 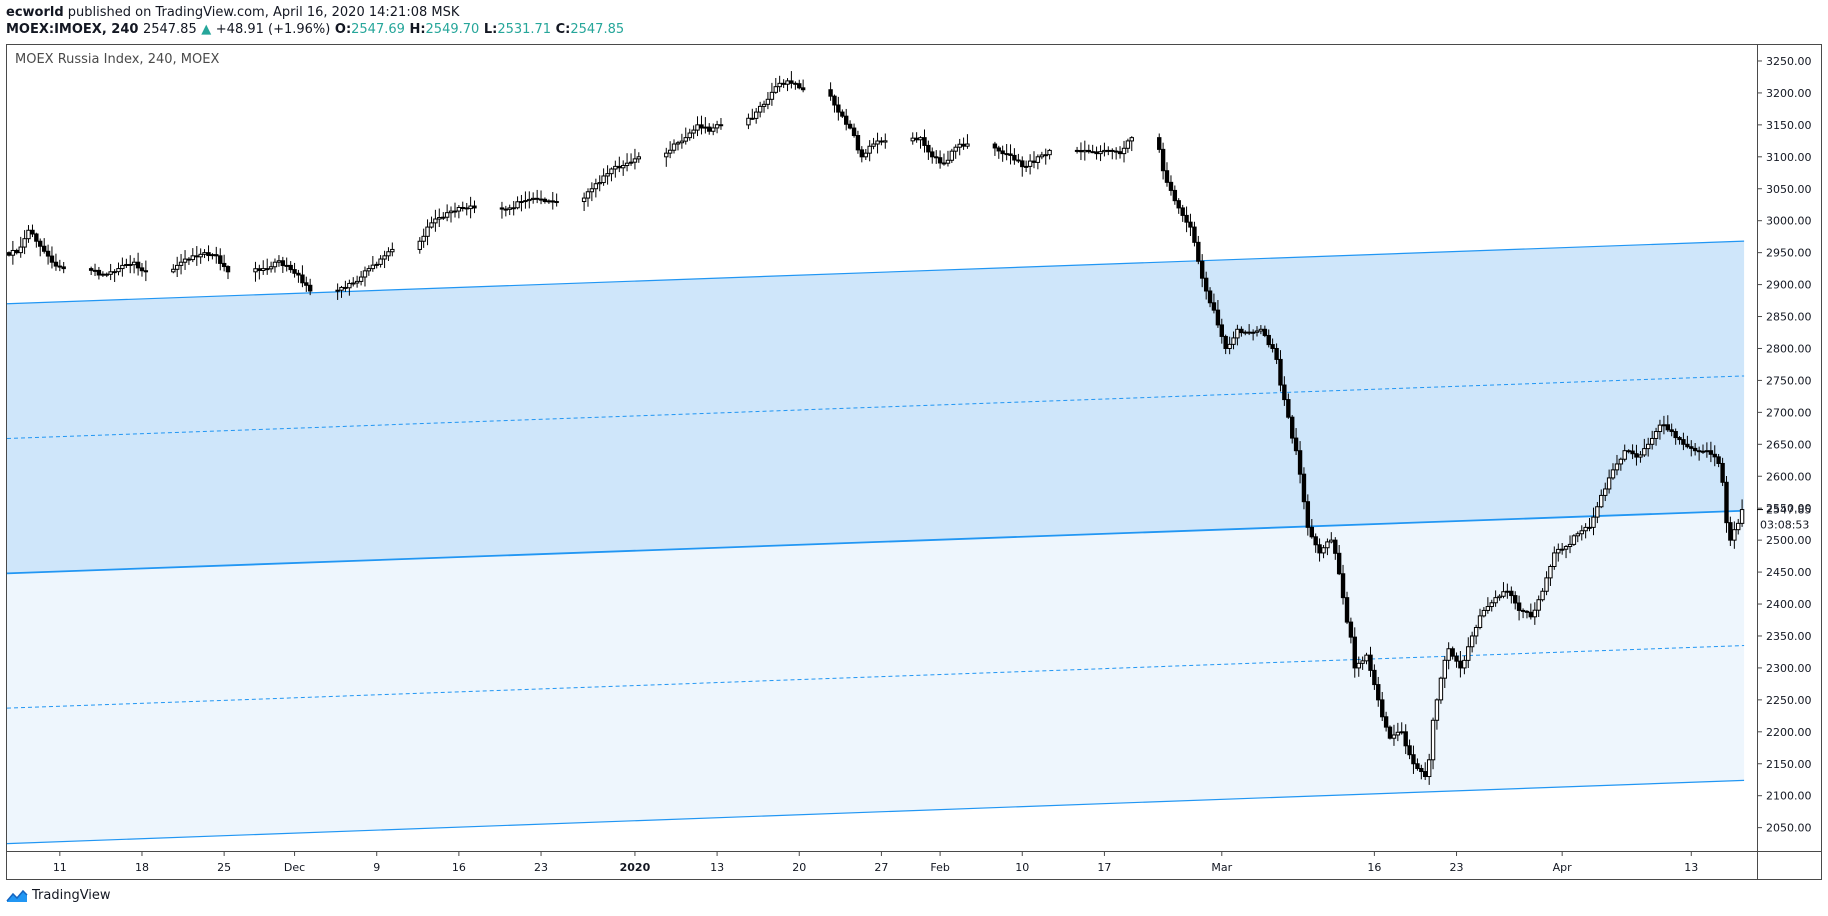 I want to click on high-label: H:, so click(x=417, y=29).